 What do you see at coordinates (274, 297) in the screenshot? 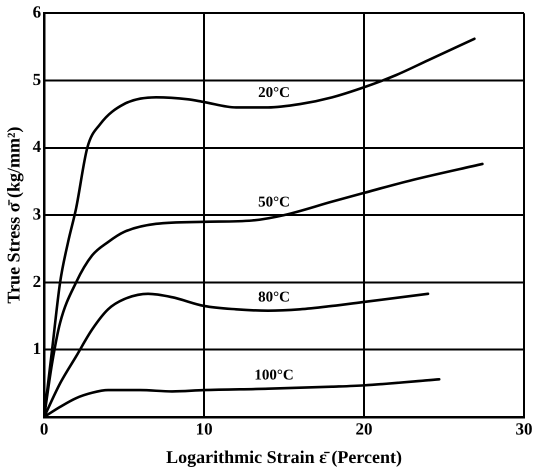
I see `series-label: 80°C` at bounding box center [274, 297].